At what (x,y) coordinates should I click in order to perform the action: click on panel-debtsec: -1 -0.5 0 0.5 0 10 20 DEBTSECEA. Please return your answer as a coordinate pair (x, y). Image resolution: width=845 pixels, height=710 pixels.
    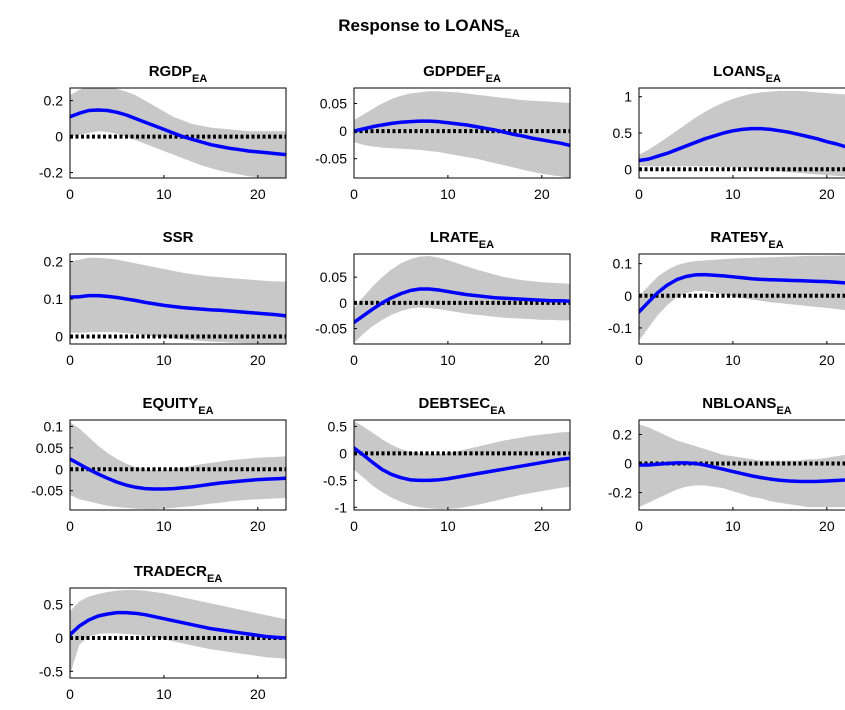
    Looking at the image, I should click on (447, 464).